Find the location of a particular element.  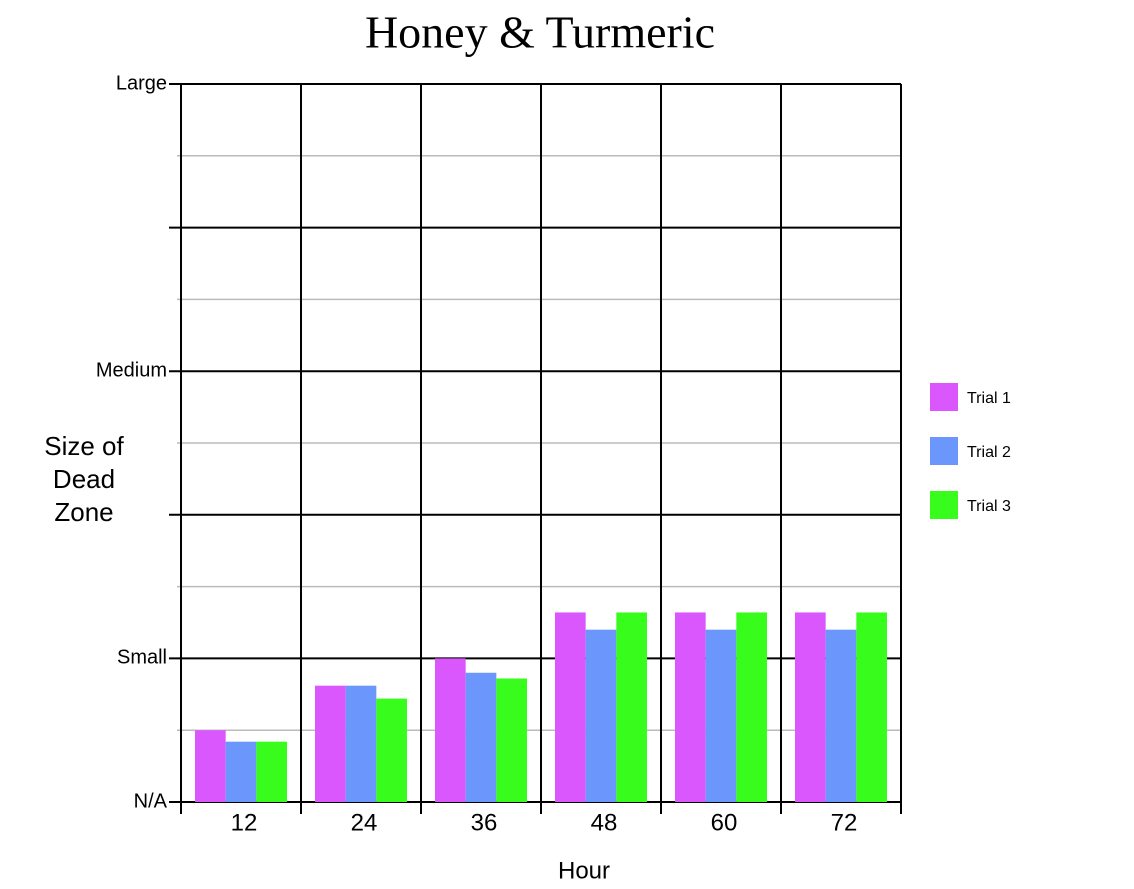

legend-label: Trial 3 is located at coordinates (989, 506).